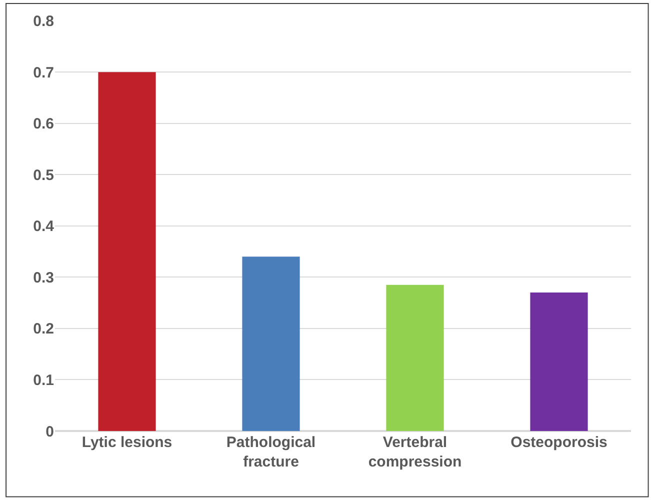 The width and height of the screenshot is (651, 501). Describe the element at coordinates (43, 329) in the screenshot. I see `y-tick-label: 0.2` at that location.